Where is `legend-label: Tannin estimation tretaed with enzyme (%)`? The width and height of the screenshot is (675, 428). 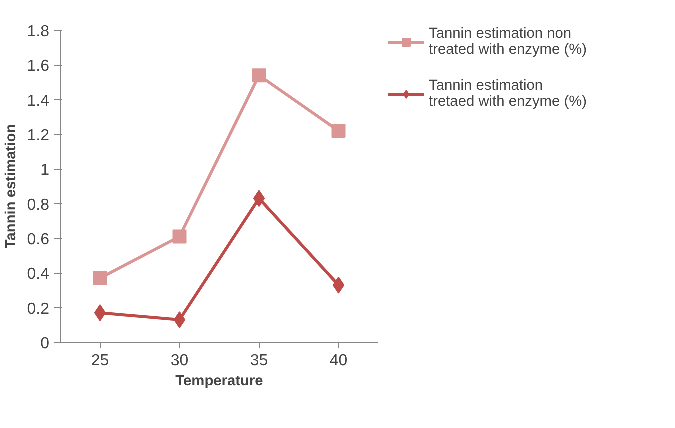 legend-label: Tannin estimation tretaed with enzyme (%) is located at coordinates (508, 94).